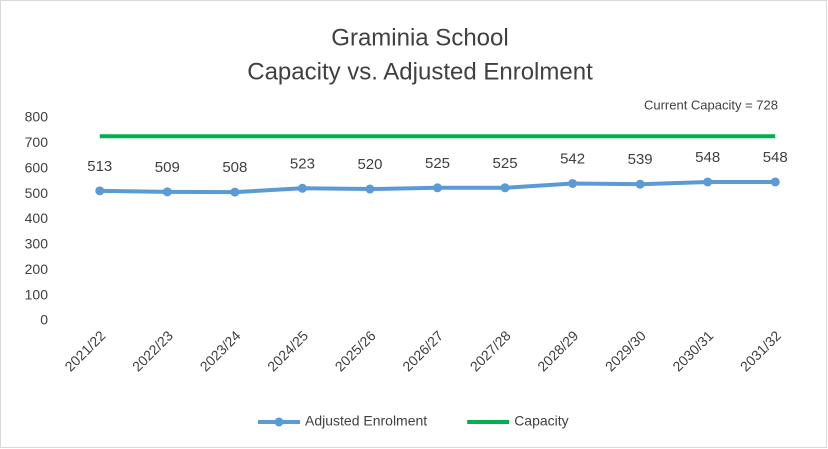 Image resolution: width=828 pixels, height=449 pixels. I want to click on data-label: 509, so click(167, 167).